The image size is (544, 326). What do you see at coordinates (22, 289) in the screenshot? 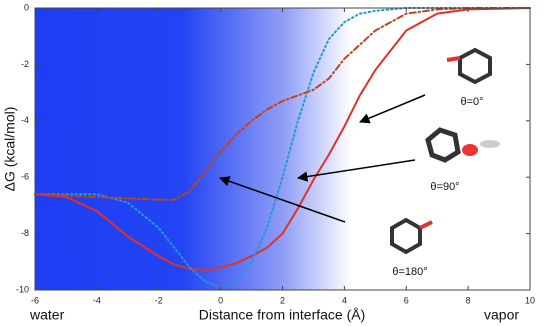
I see `y-tick-label: -10` at bounding box center [22, 289].